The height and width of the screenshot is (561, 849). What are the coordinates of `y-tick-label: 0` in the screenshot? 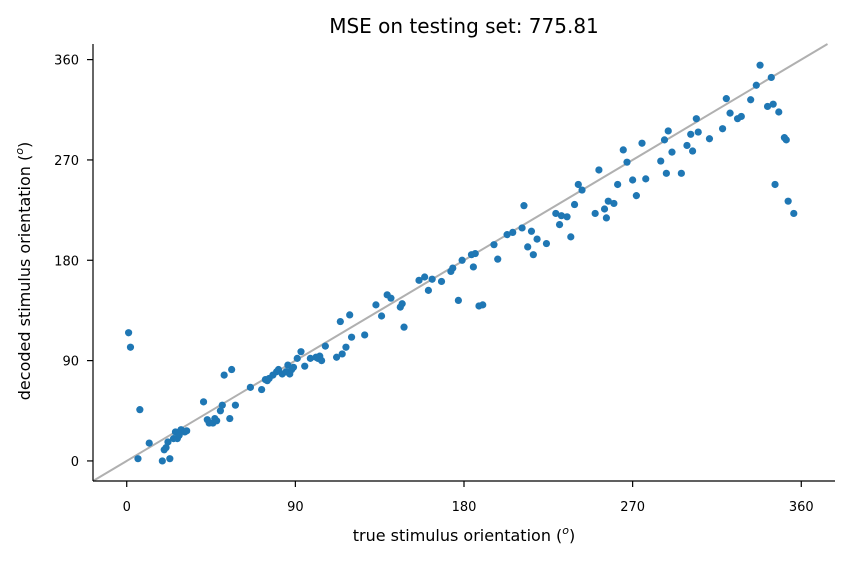 It's located at (75, 462).